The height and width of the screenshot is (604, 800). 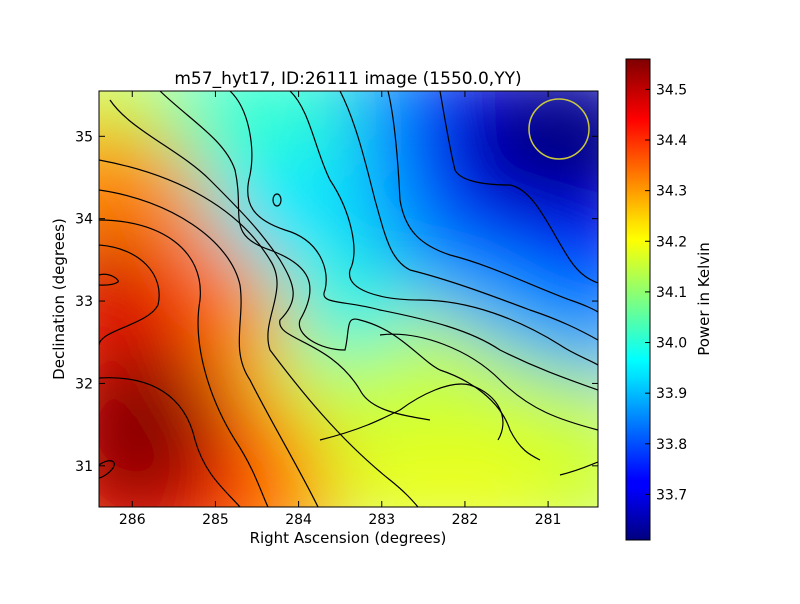 I want to click on x-axis-label: Right Ascension (degrees), so click(x=348, y=538).